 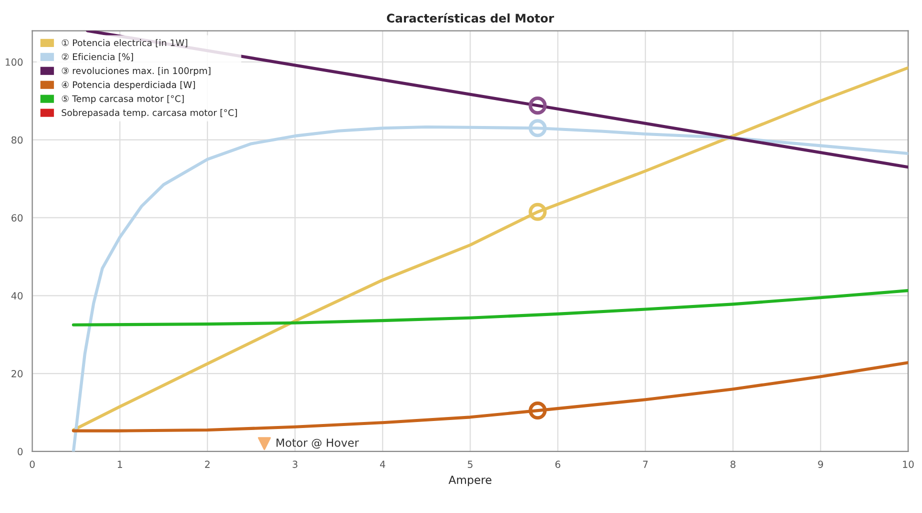 What do you see at coordinates (317, 443) in the screenshot?
I see `annotation: Motor @ Hover` at bounding box center [317, 443].